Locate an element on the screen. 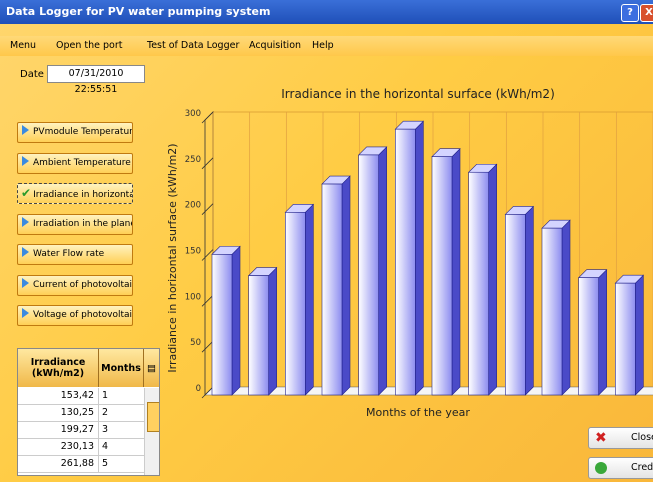 The width and height of the screenshot is (653, 482). scrollbar is located at coordinates (151, 431).